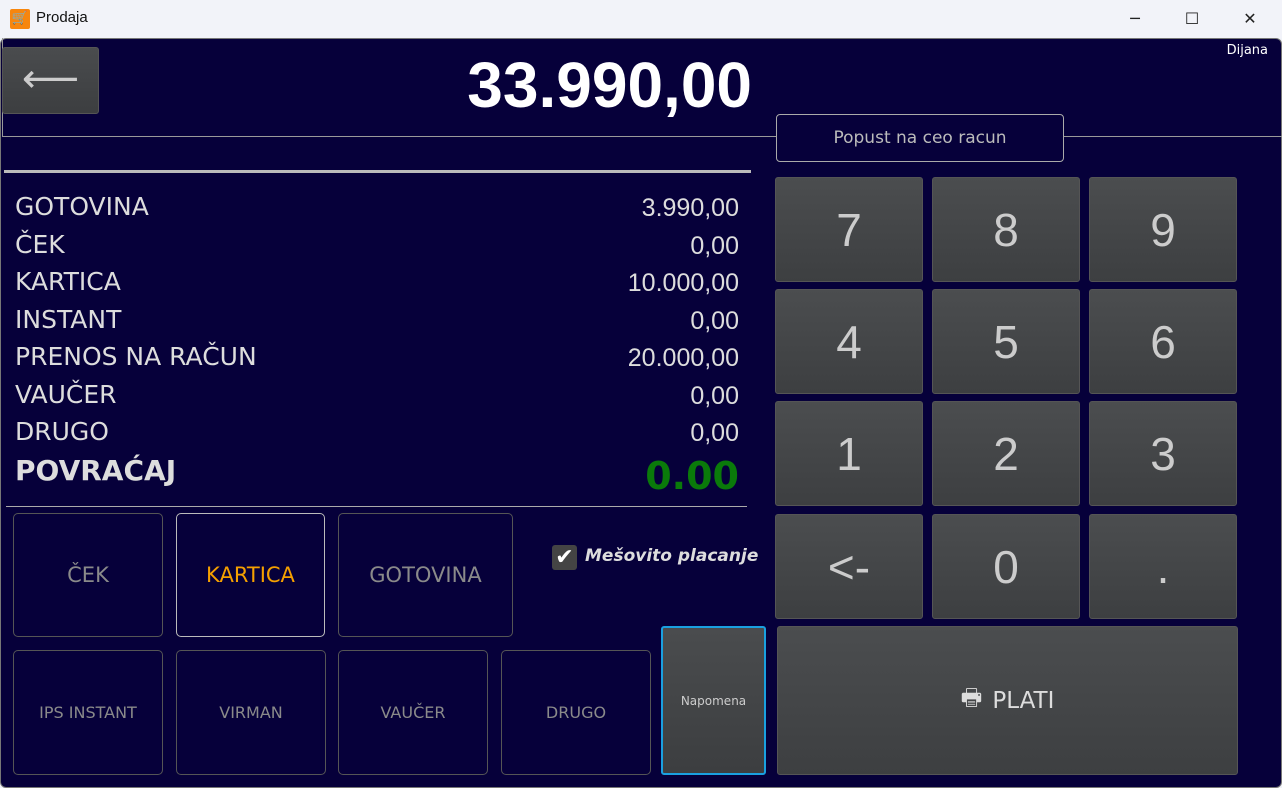  I want to click on payment-label: PRENOS NA RAČUN, so click(136, 356).